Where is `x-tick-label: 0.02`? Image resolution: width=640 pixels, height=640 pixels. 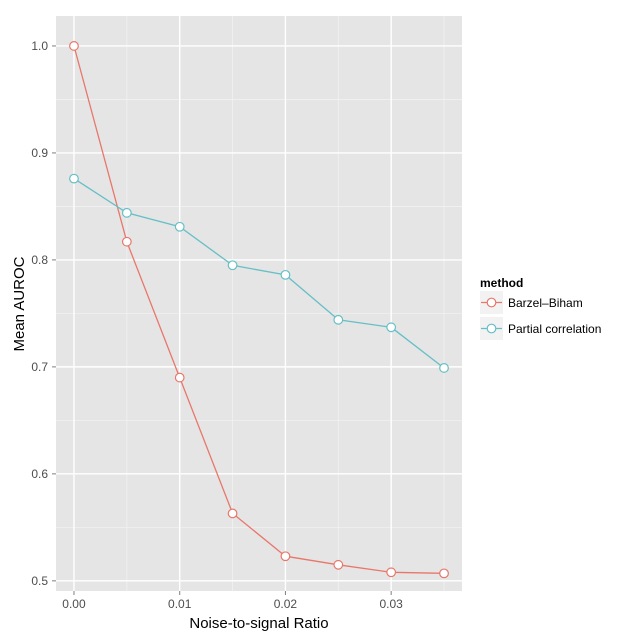
x-tick-label: 0.02 is located at coordinates (286, 604).